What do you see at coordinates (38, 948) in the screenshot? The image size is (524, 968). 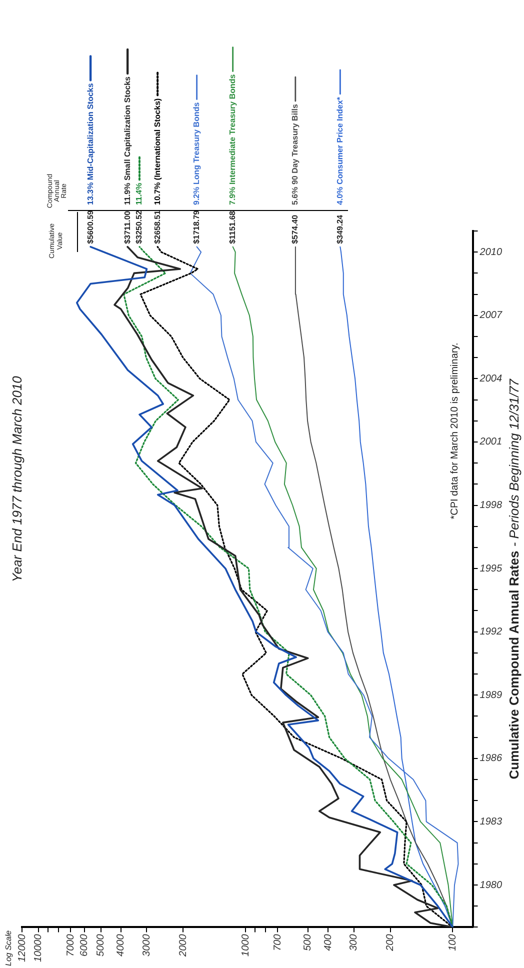 I see `x-tick-label: 10000` at bounding box center [38, 948].